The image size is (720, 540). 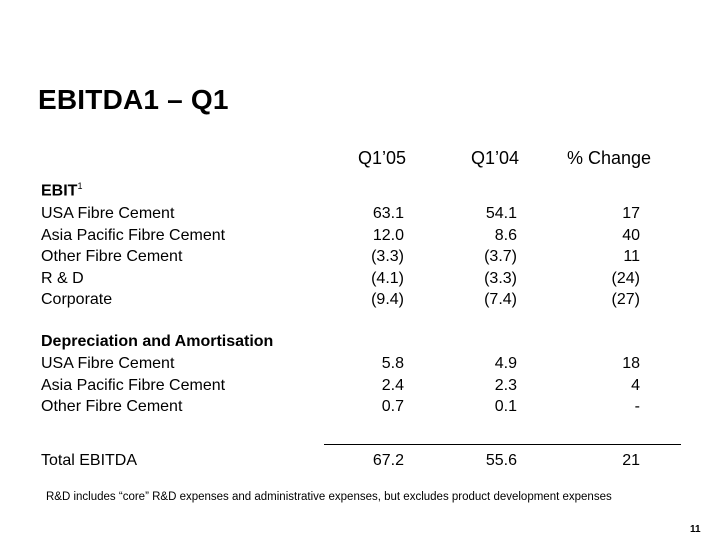 What do you see at coordinates (387, 299) in the screenshot?
I see `cell-q105: (9.4)` at bounding box center [387, 299].